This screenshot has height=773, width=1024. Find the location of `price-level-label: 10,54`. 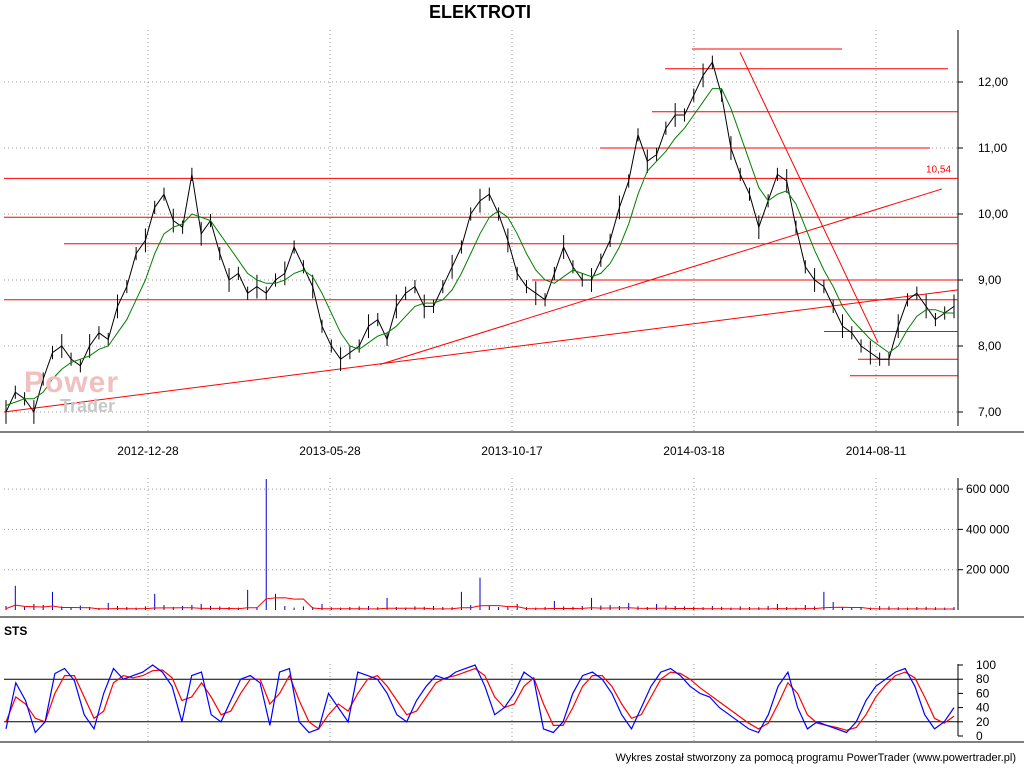

price-level-label: 10,54 is located at coordinates (938, 169).